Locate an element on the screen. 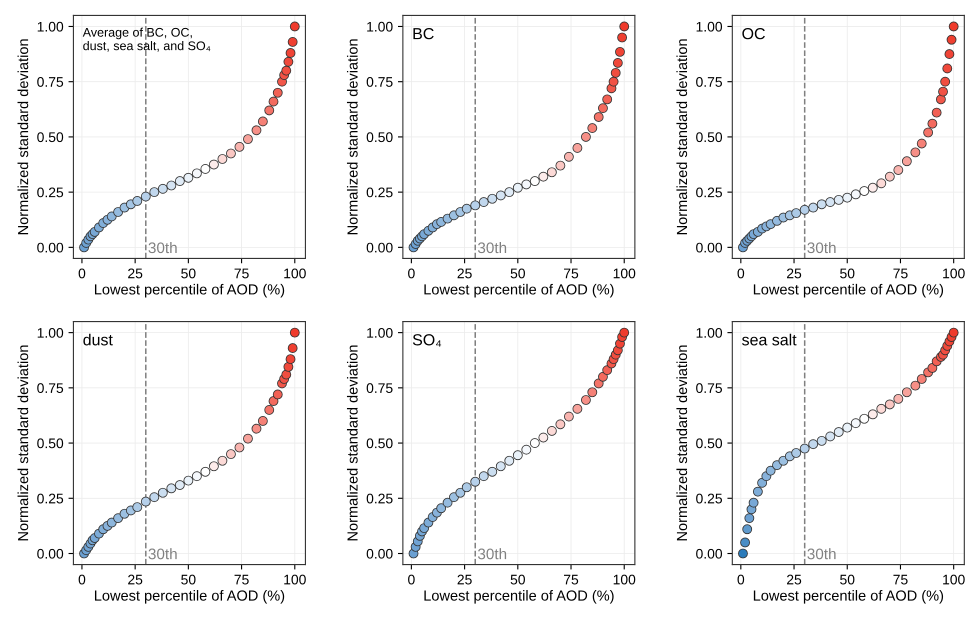 This screenshot has width=979, height=617. annotation: OC is located at coordinates (753, 34).